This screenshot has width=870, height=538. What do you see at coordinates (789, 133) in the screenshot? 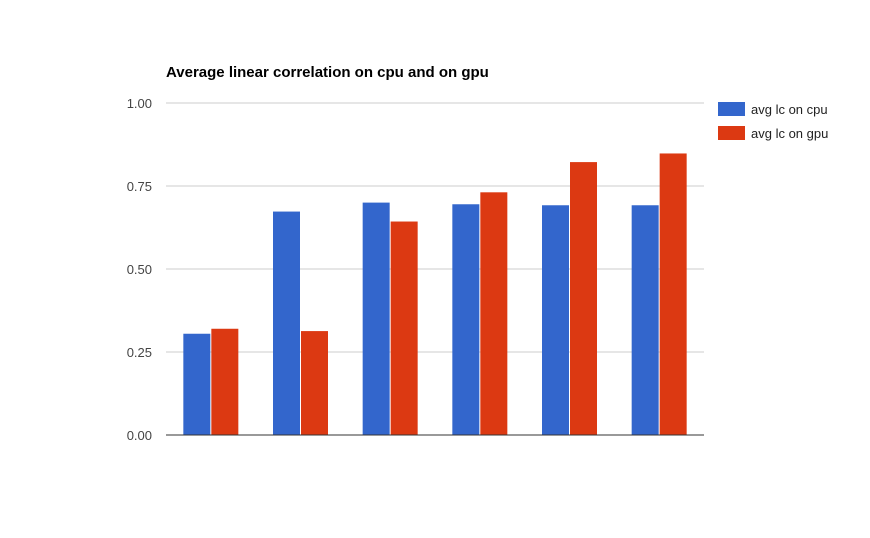
I see `legend-label: avg lc on gpu` at bounding box center [789, 133].